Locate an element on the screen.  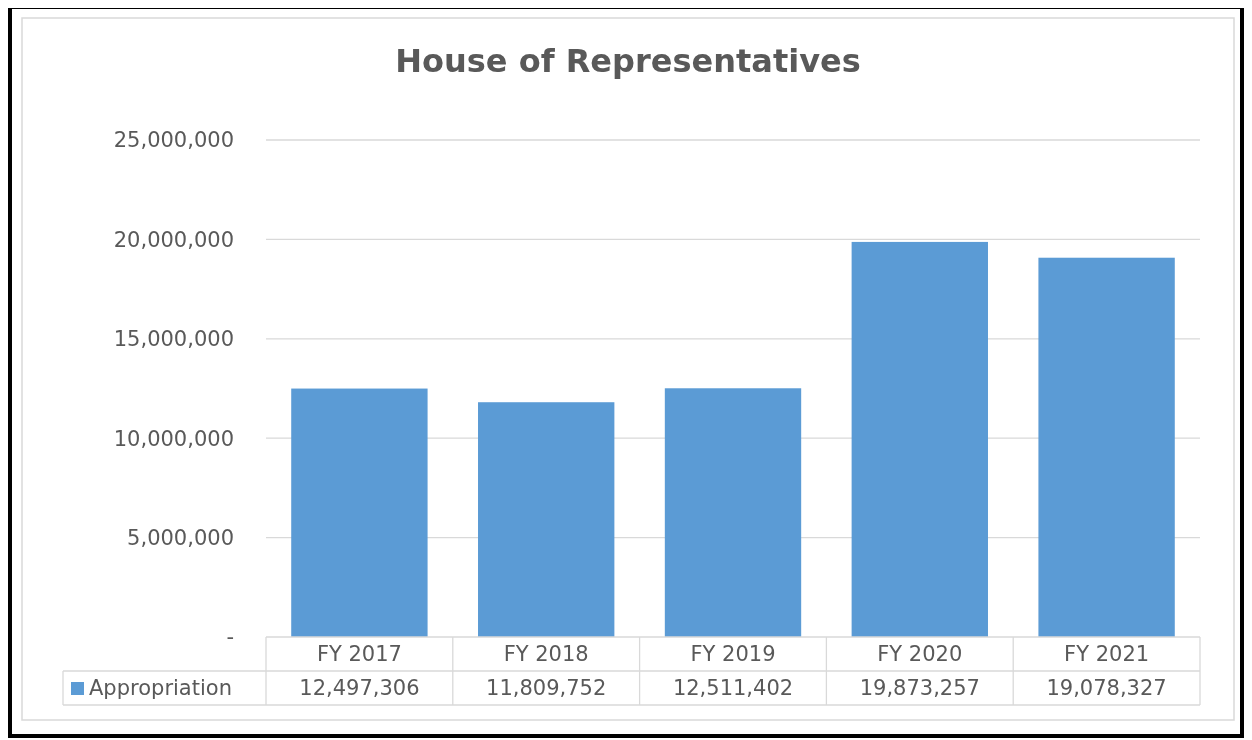
y-tick-label: 25,000,000 is located at coordinates (173, 140).